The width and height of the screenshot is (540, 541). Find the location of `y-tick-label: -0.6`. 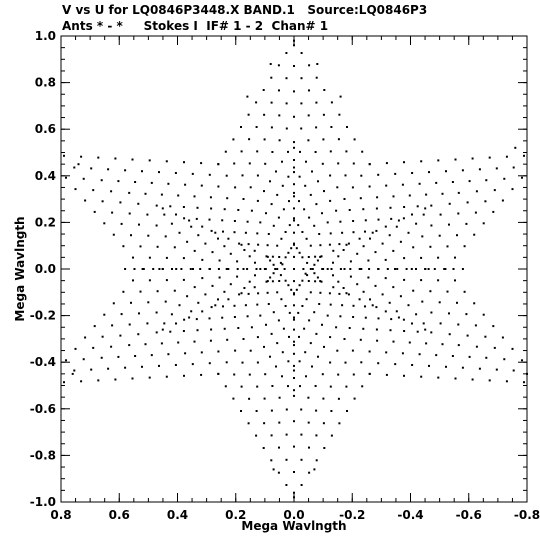

y-tick-label: -0.6 is located at coordinates (43, 409).